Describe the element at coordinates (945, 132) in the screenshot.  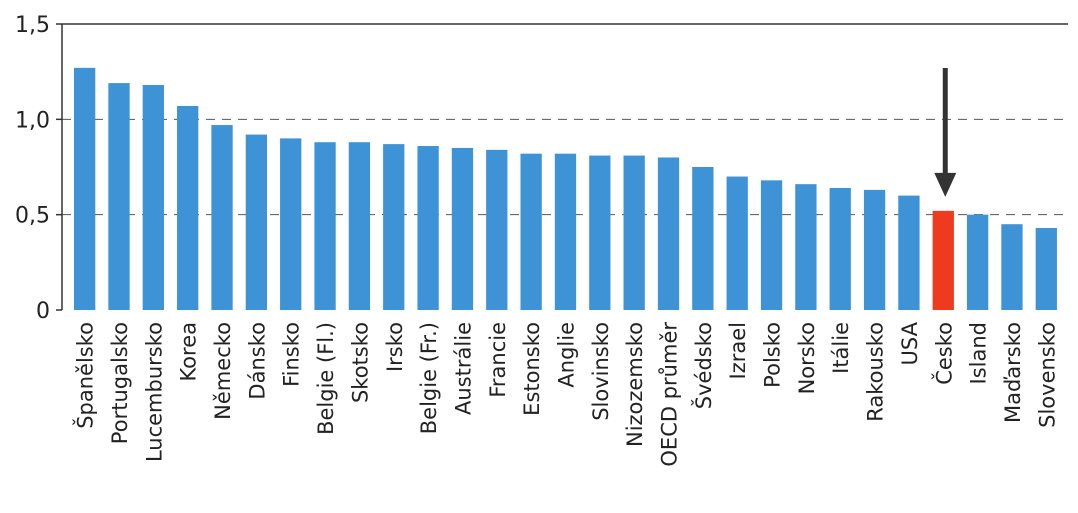
I see `annotations` at that location.